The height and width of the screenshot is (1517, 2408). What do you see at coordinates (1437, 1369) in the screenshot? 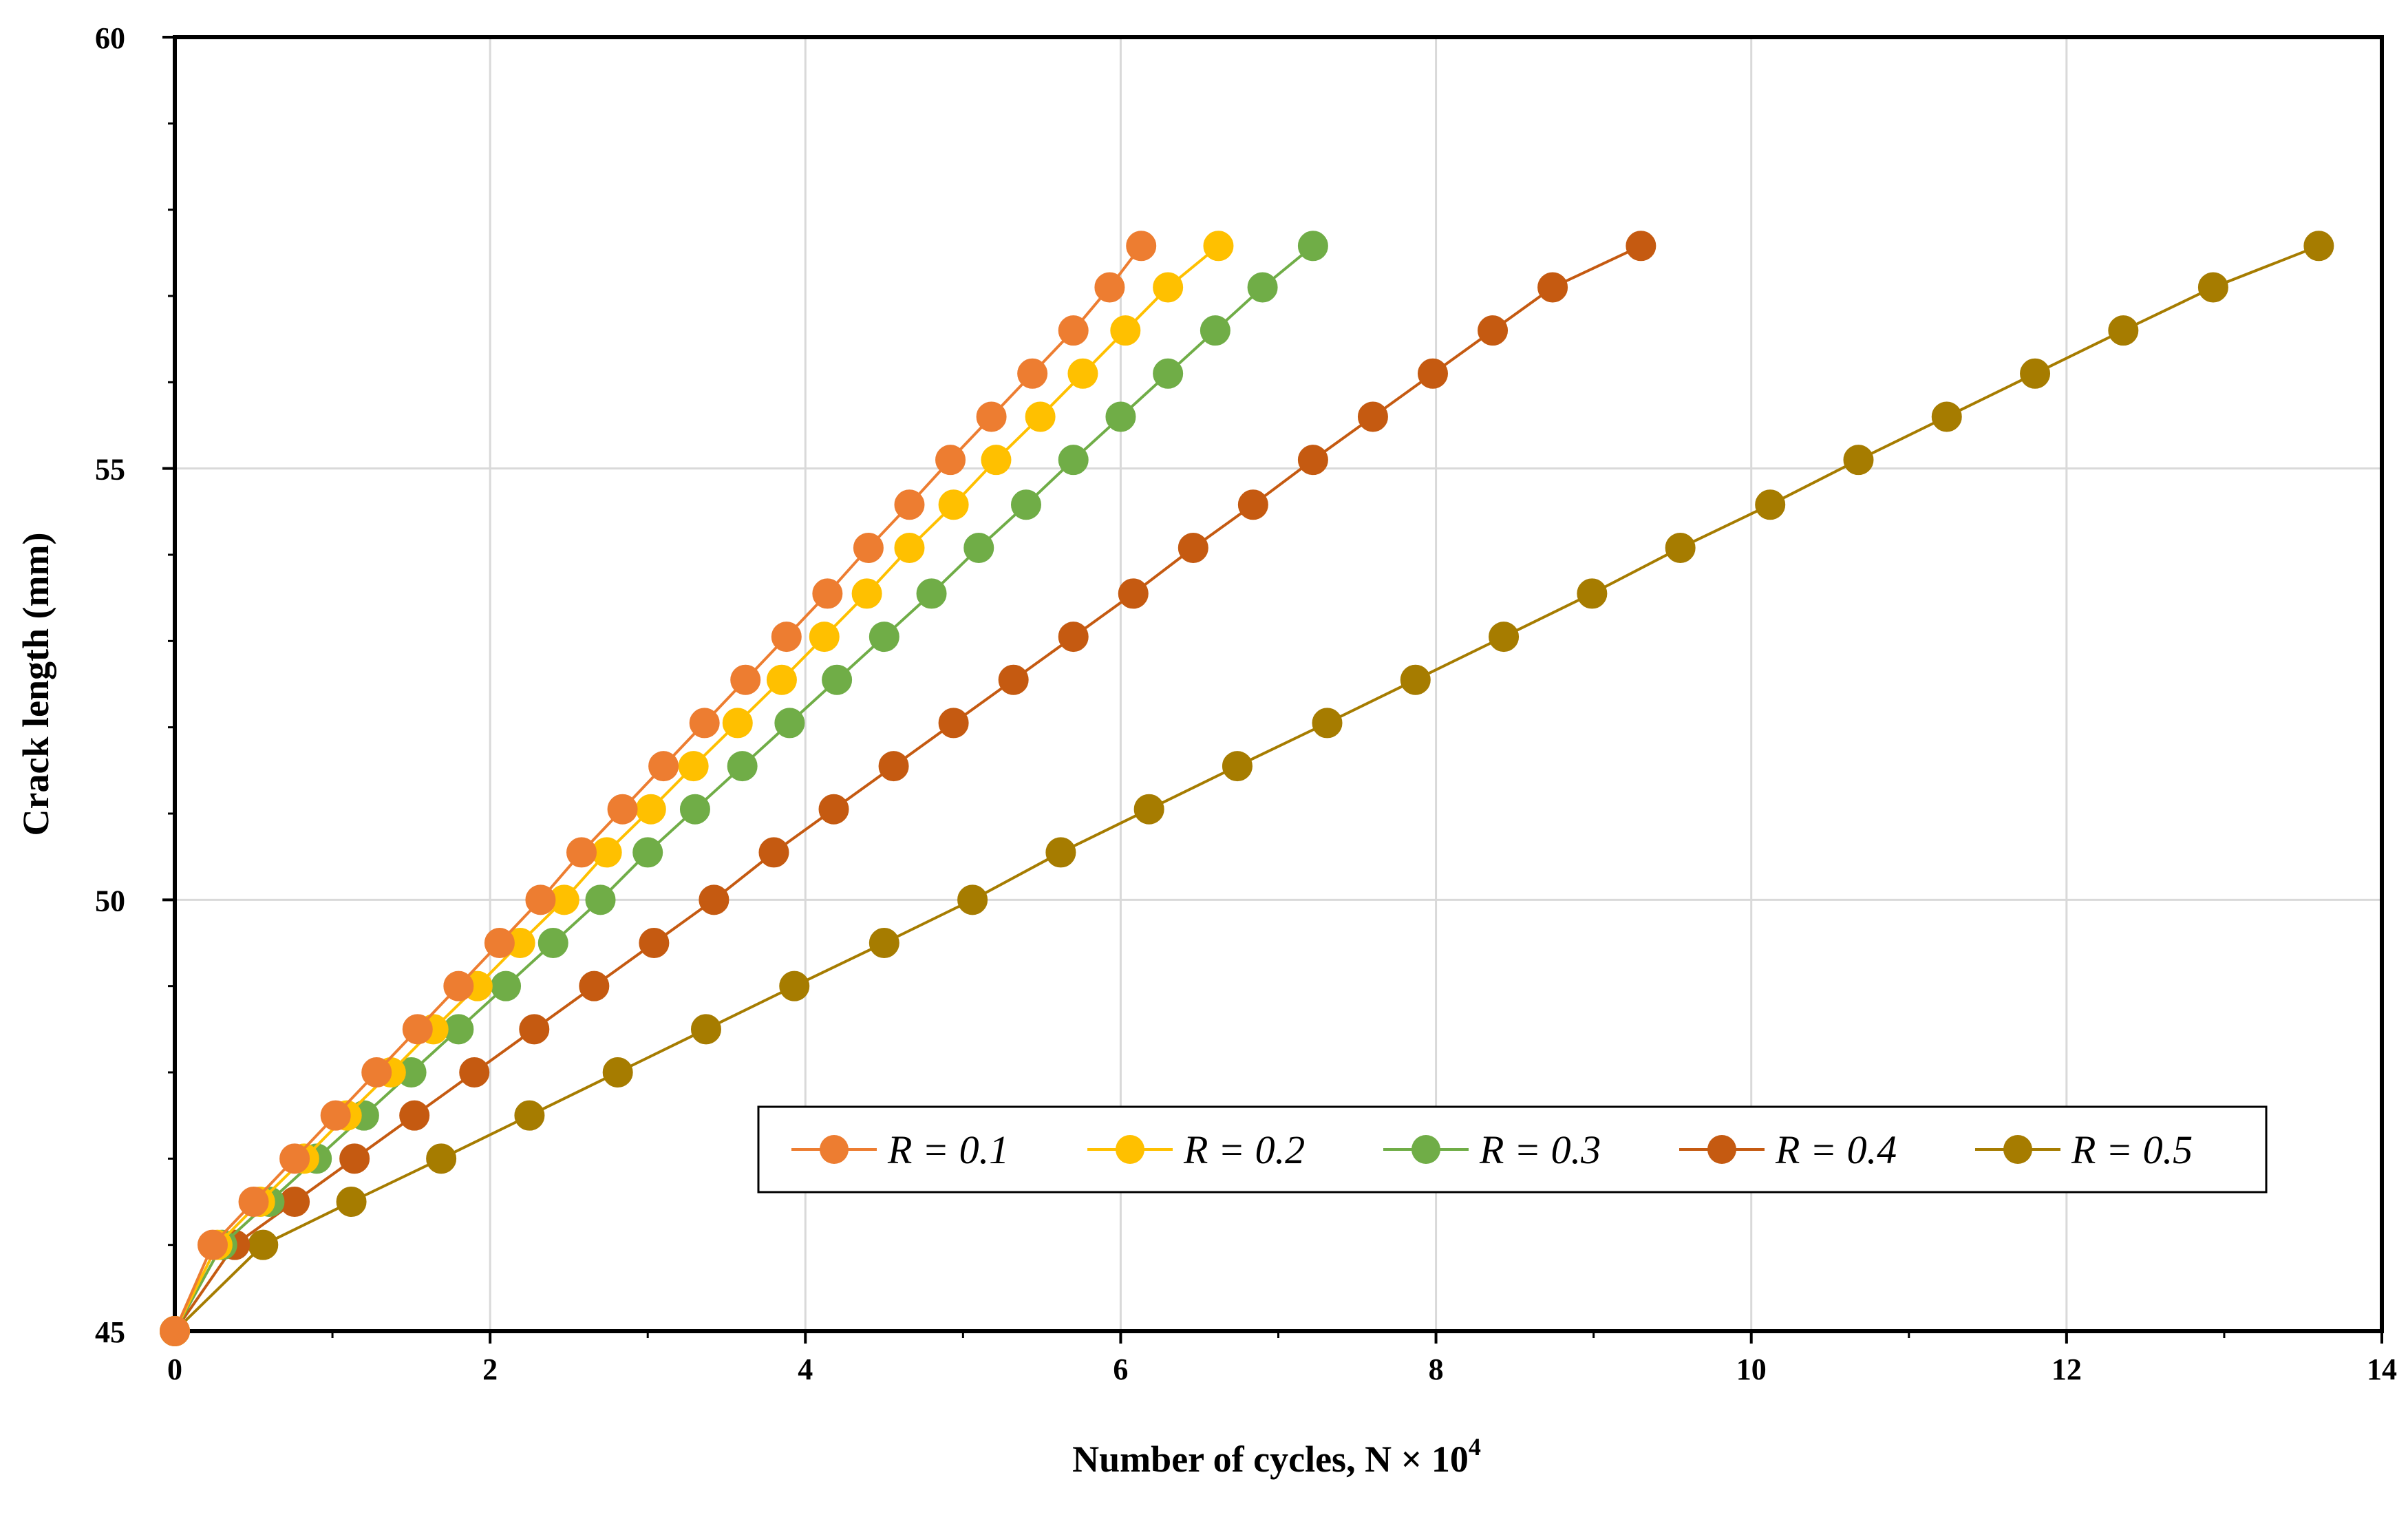
I see `x-tick-label: 8` at bounding box center [1437, 1369].